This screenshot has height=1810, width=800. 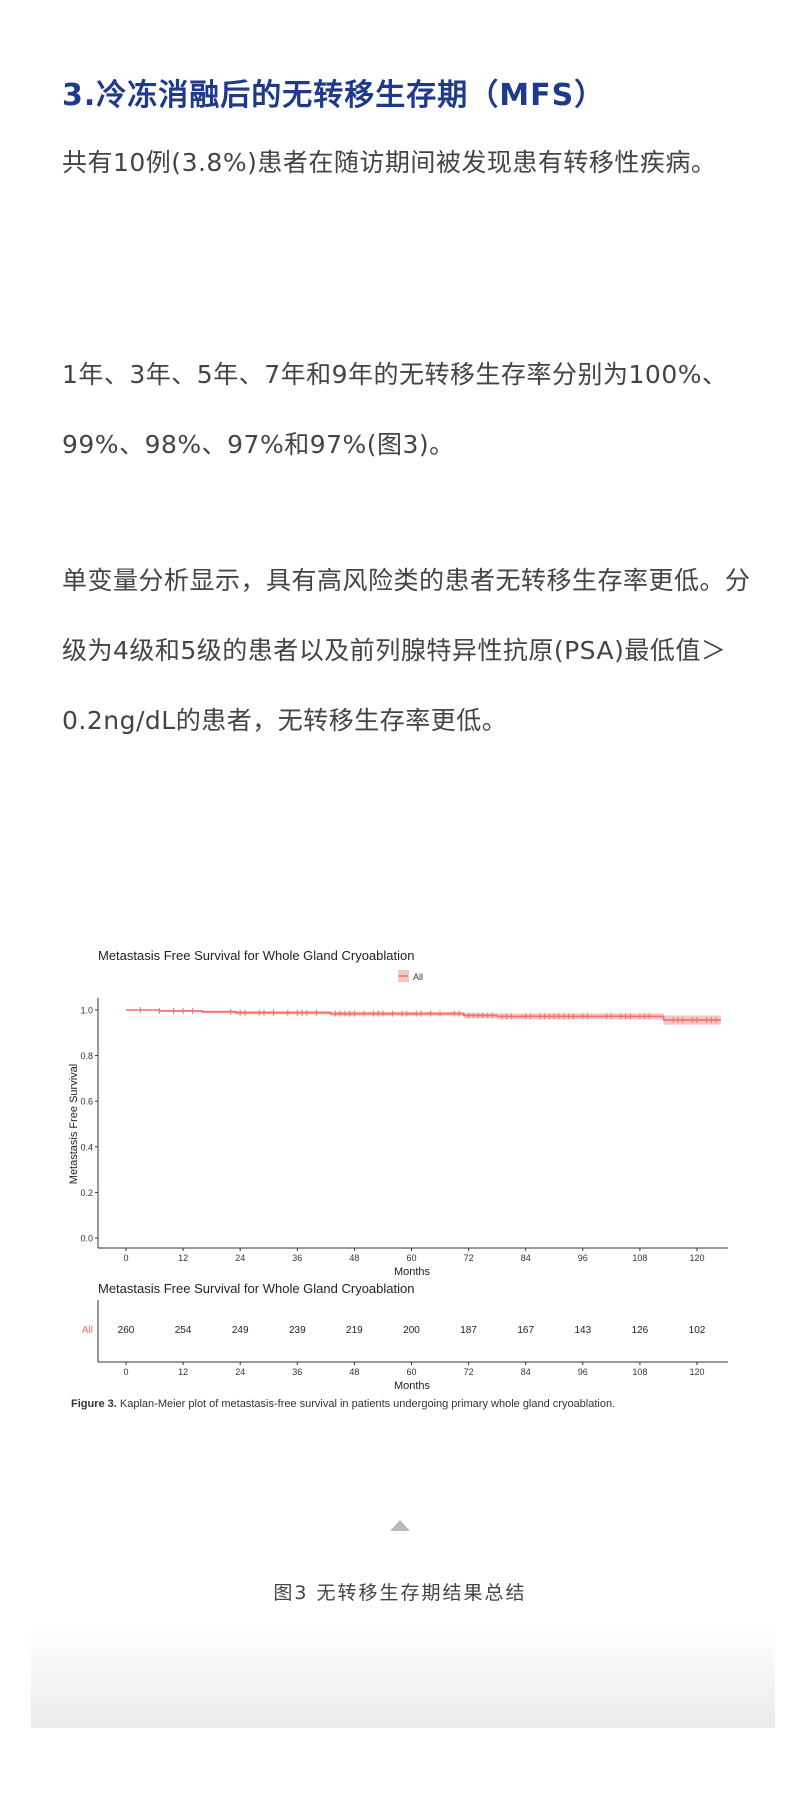 I want to click on risk-table-row-label: All, so click(x=87, y=1330).